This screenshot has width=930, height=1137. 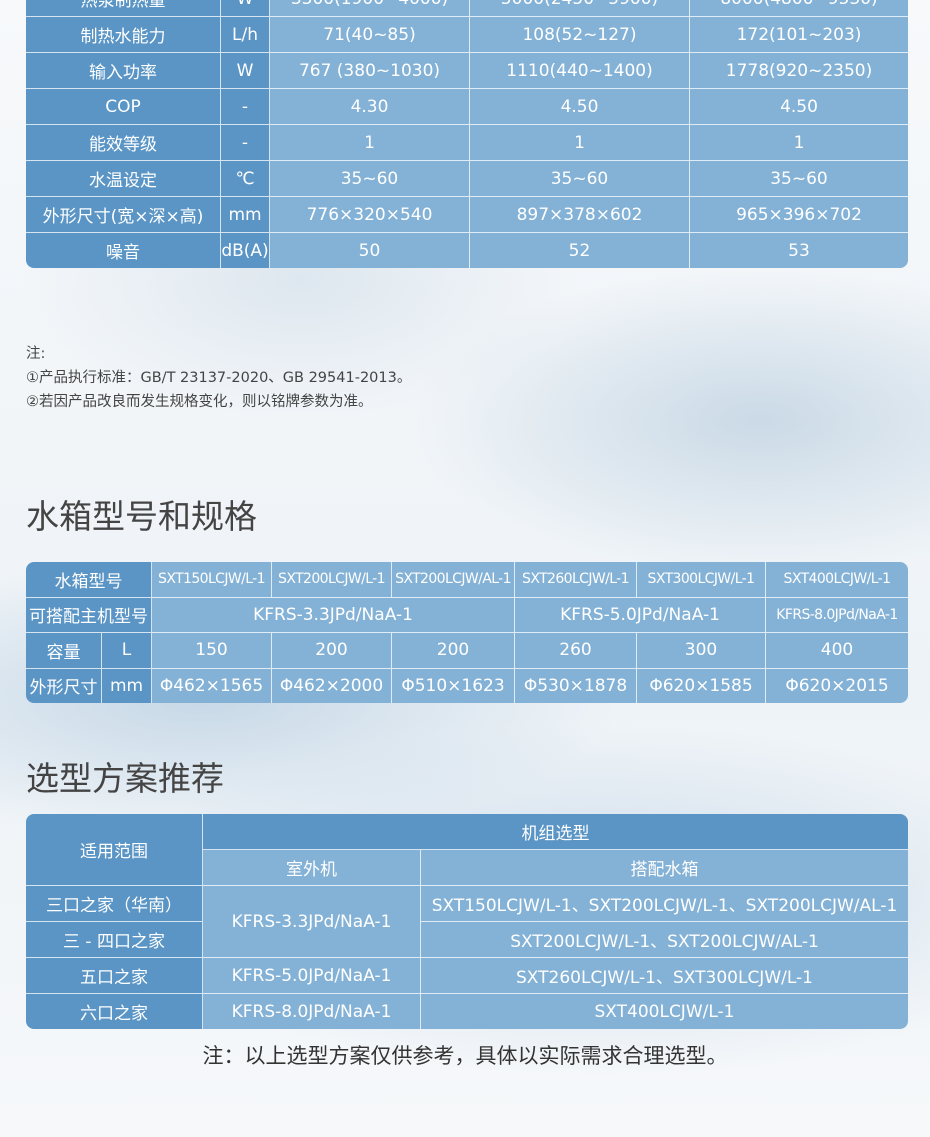 I want to click on table-row: 噪音 dB(A) 50 52 53, so click(x=467, y=250).